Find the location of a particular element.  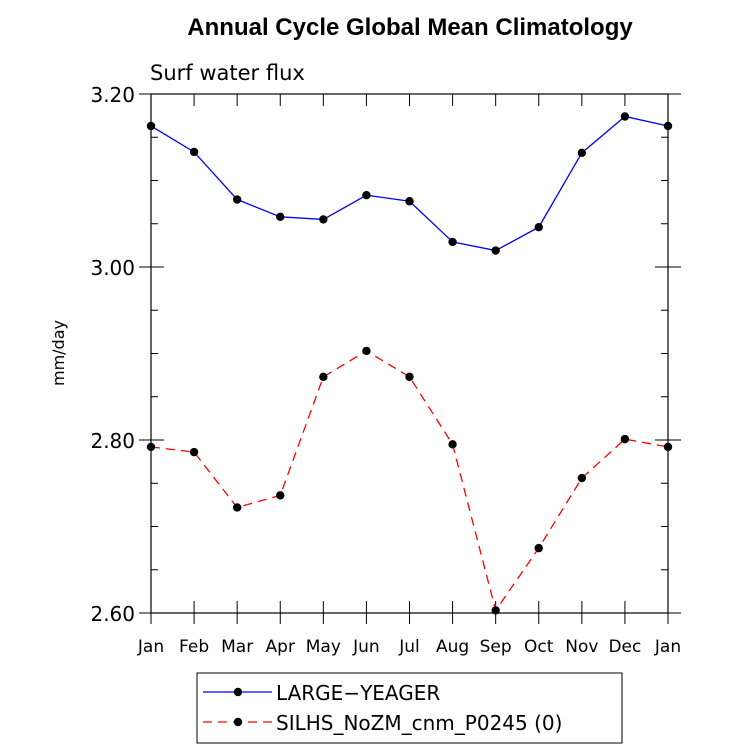

x-tick-label: Feb is located at coordinates (194, 647).